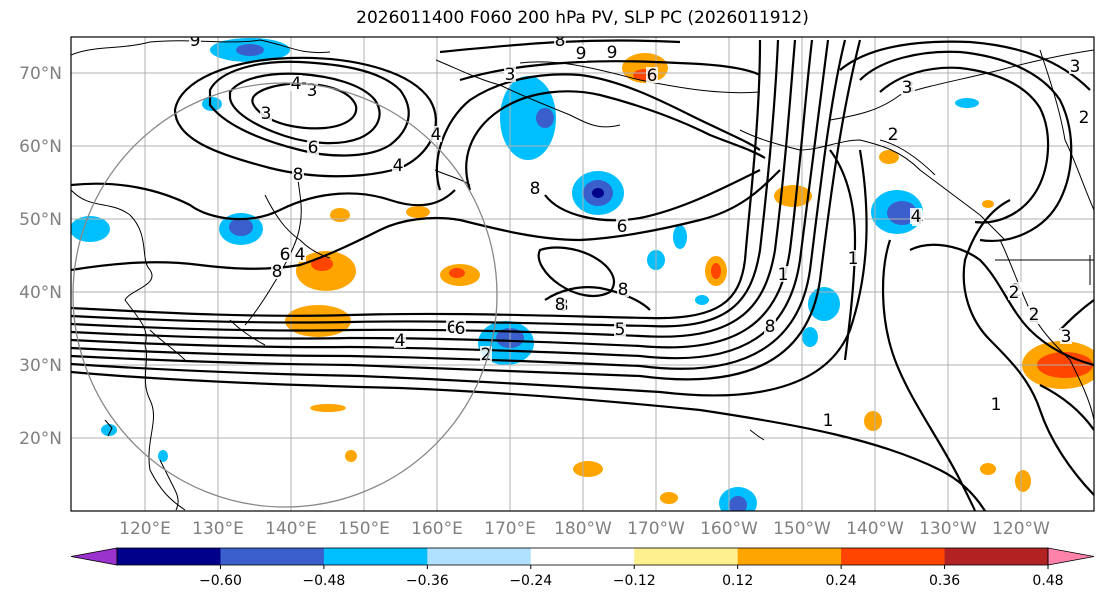  I want to click on colorbar-tick-label: 0.48, so click(1047, 581).